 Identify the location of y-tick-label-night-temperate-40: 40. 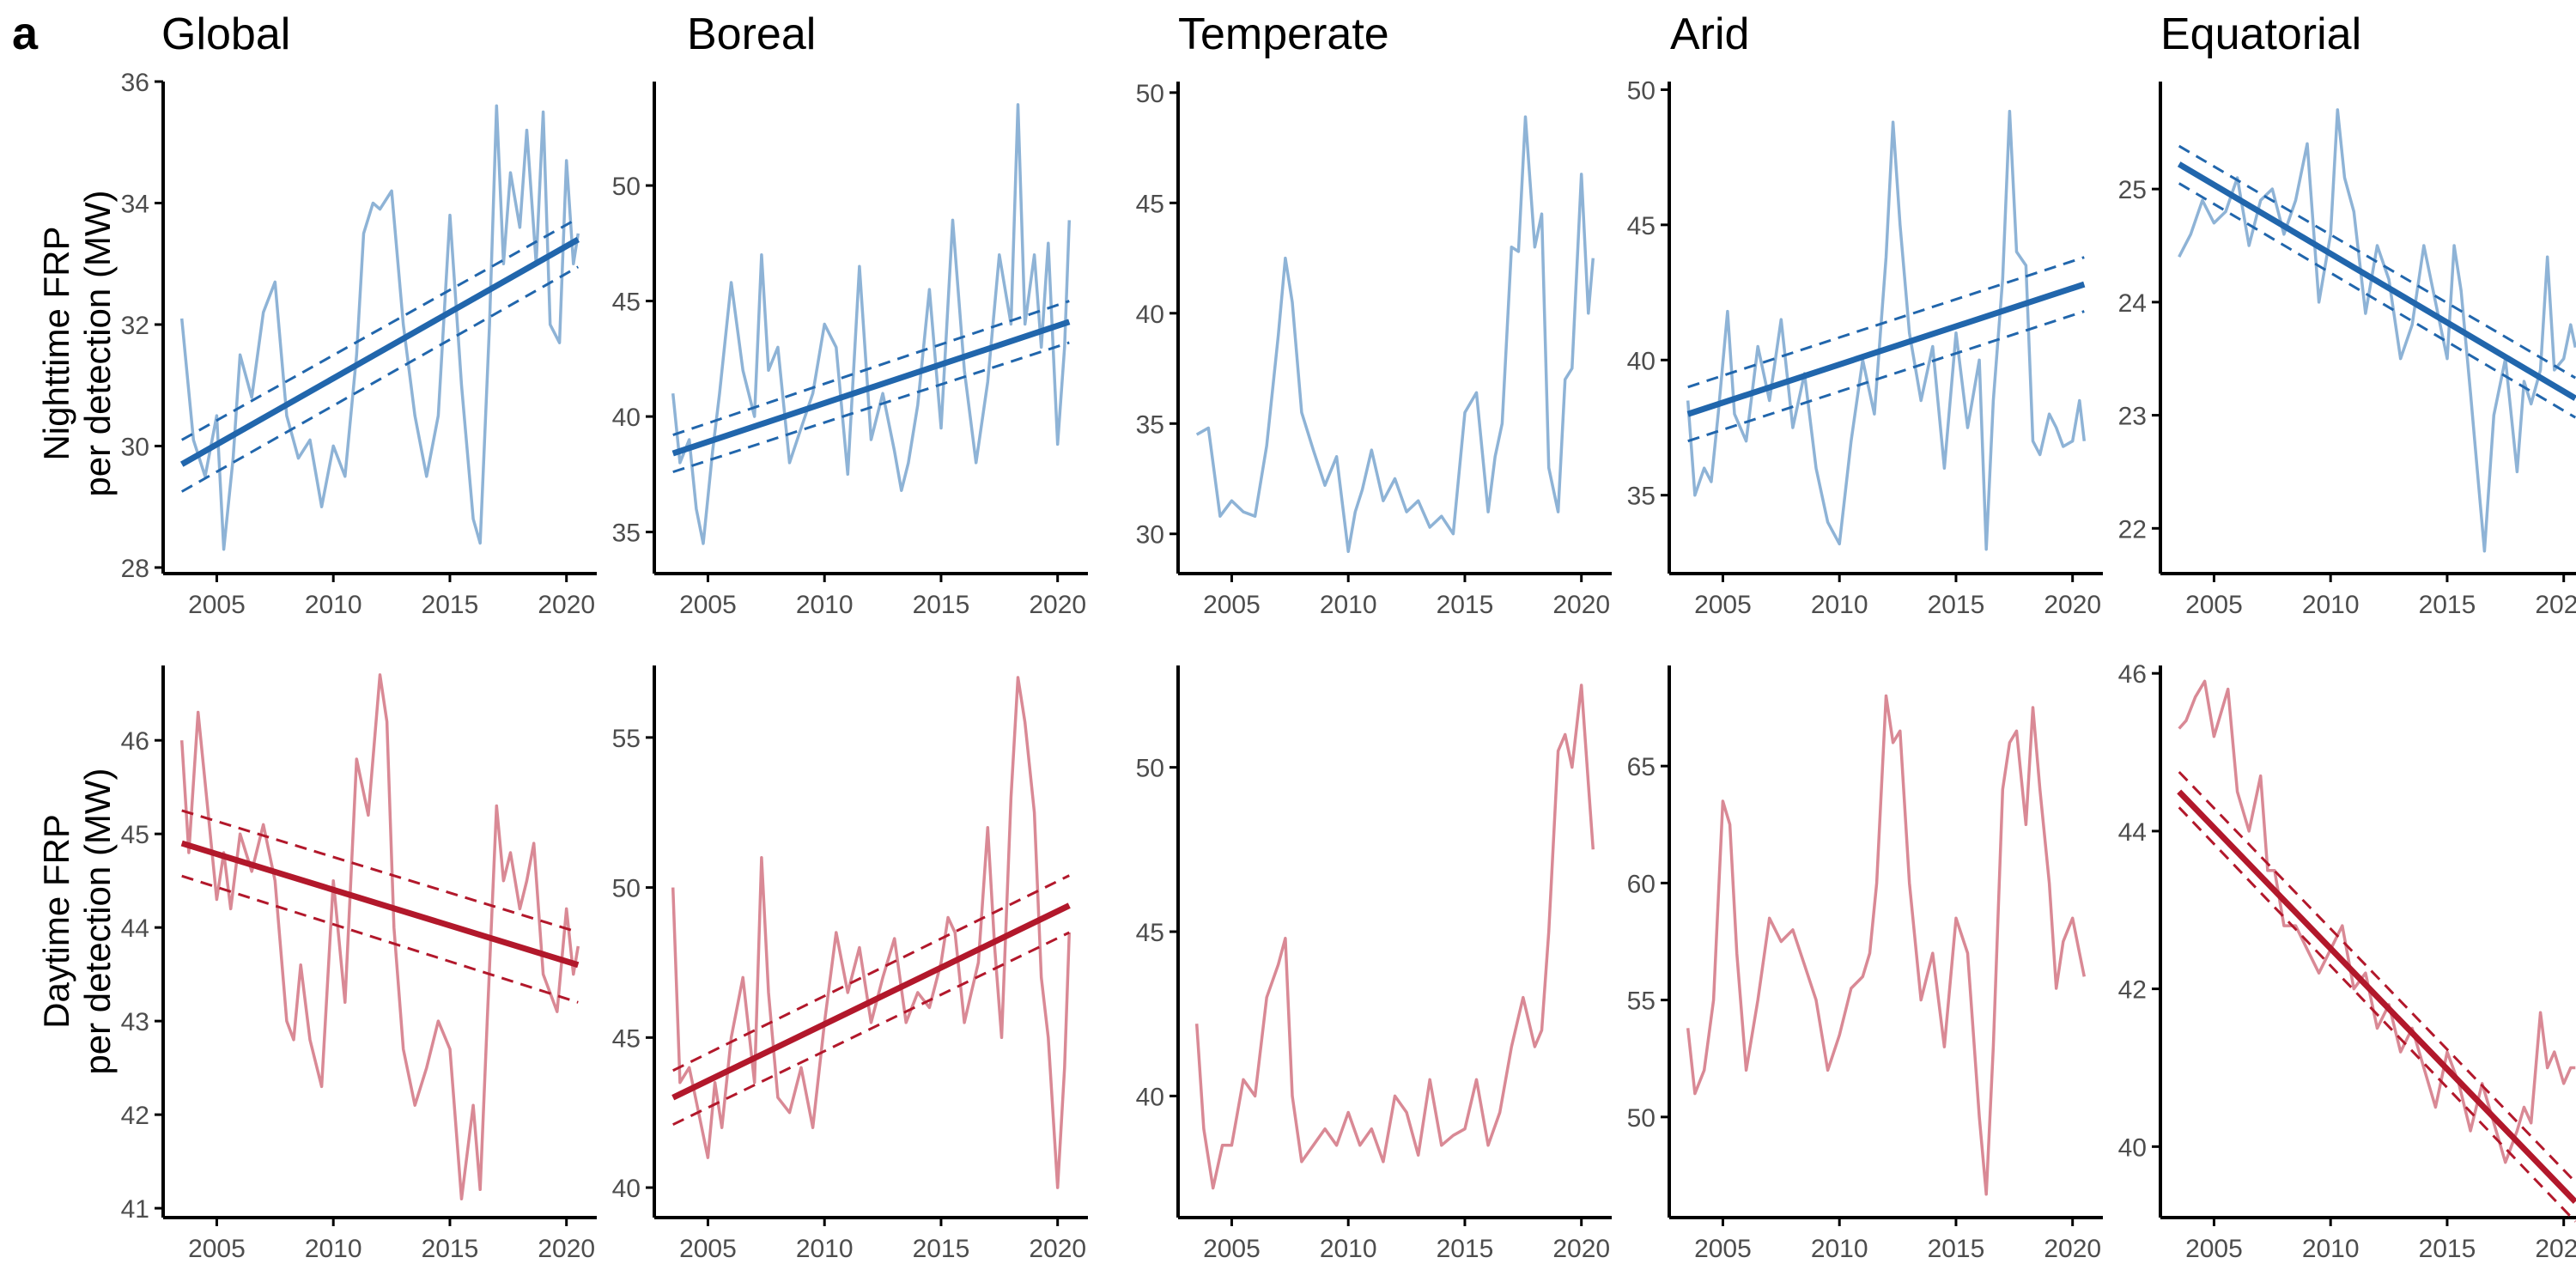
(1150, 315).